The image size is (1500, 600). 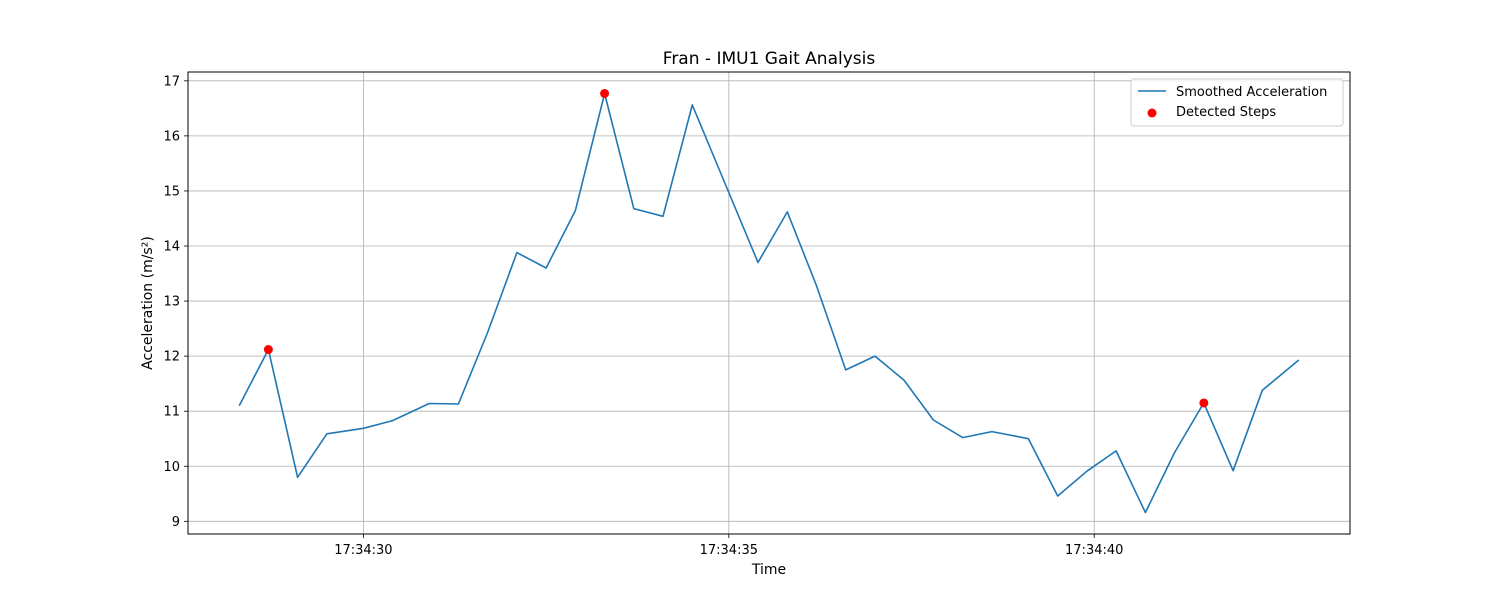 I want to click on x-tick-label: 17:34:40, so click(x=1094, y=550).